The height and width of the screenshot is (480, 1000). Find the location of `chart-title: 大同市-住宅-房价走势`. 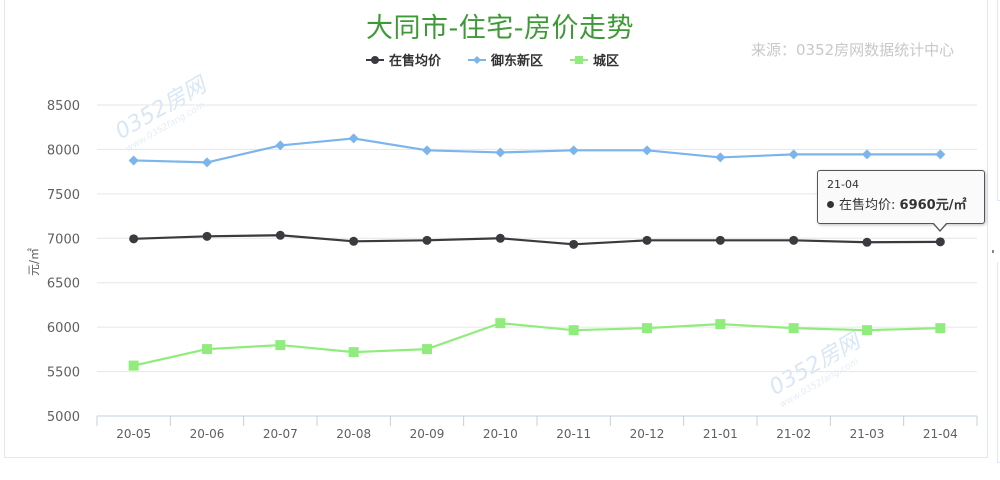

chart-title: 大同市-住宅-房价走势 is located at coordinates (500, 28).